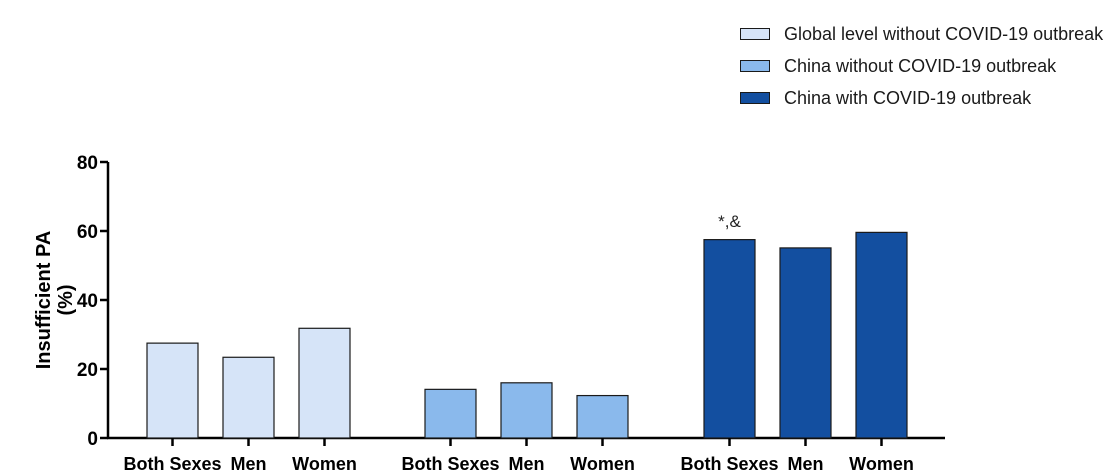  What do you see at coordinates (66, 299) in the screenshot?
I see `y-axis-unit: (%)` at bounding box center [66, 299].